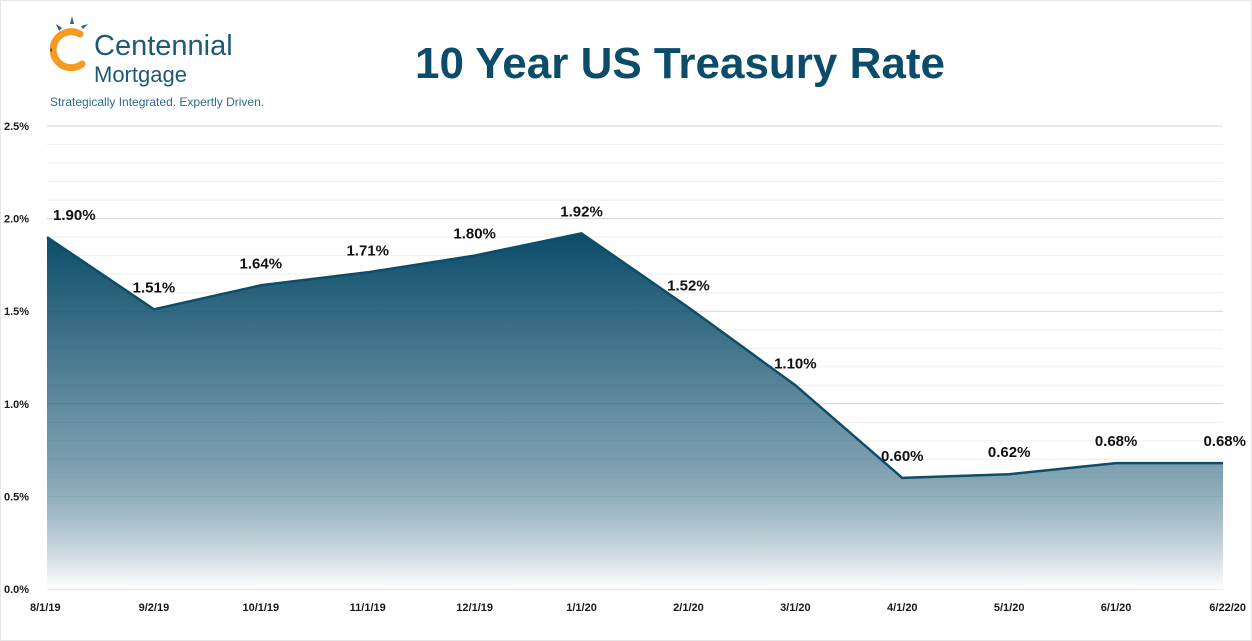 Image resolution: width=1252 pixels, height=641 pixels. Describe the element at coordinates (680, 63) in the screenshot. I see `chart-title: 10 Year US Treasury Rate` at that location.